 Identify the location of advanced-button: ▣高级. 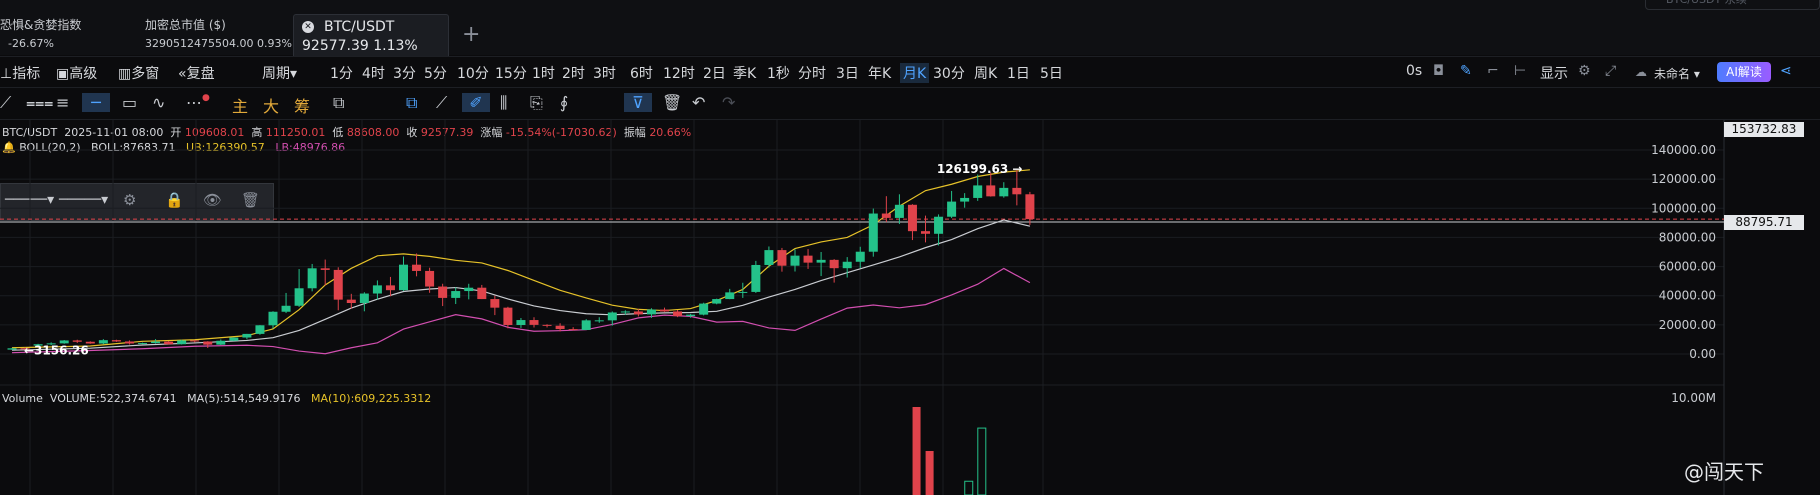
(77, 74).